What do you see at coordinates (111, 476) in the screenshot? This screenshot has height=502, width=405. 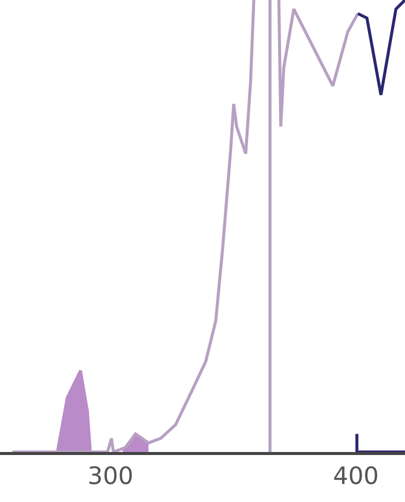 I see `x-tick-label: 300` at bounding box center [111, 476].